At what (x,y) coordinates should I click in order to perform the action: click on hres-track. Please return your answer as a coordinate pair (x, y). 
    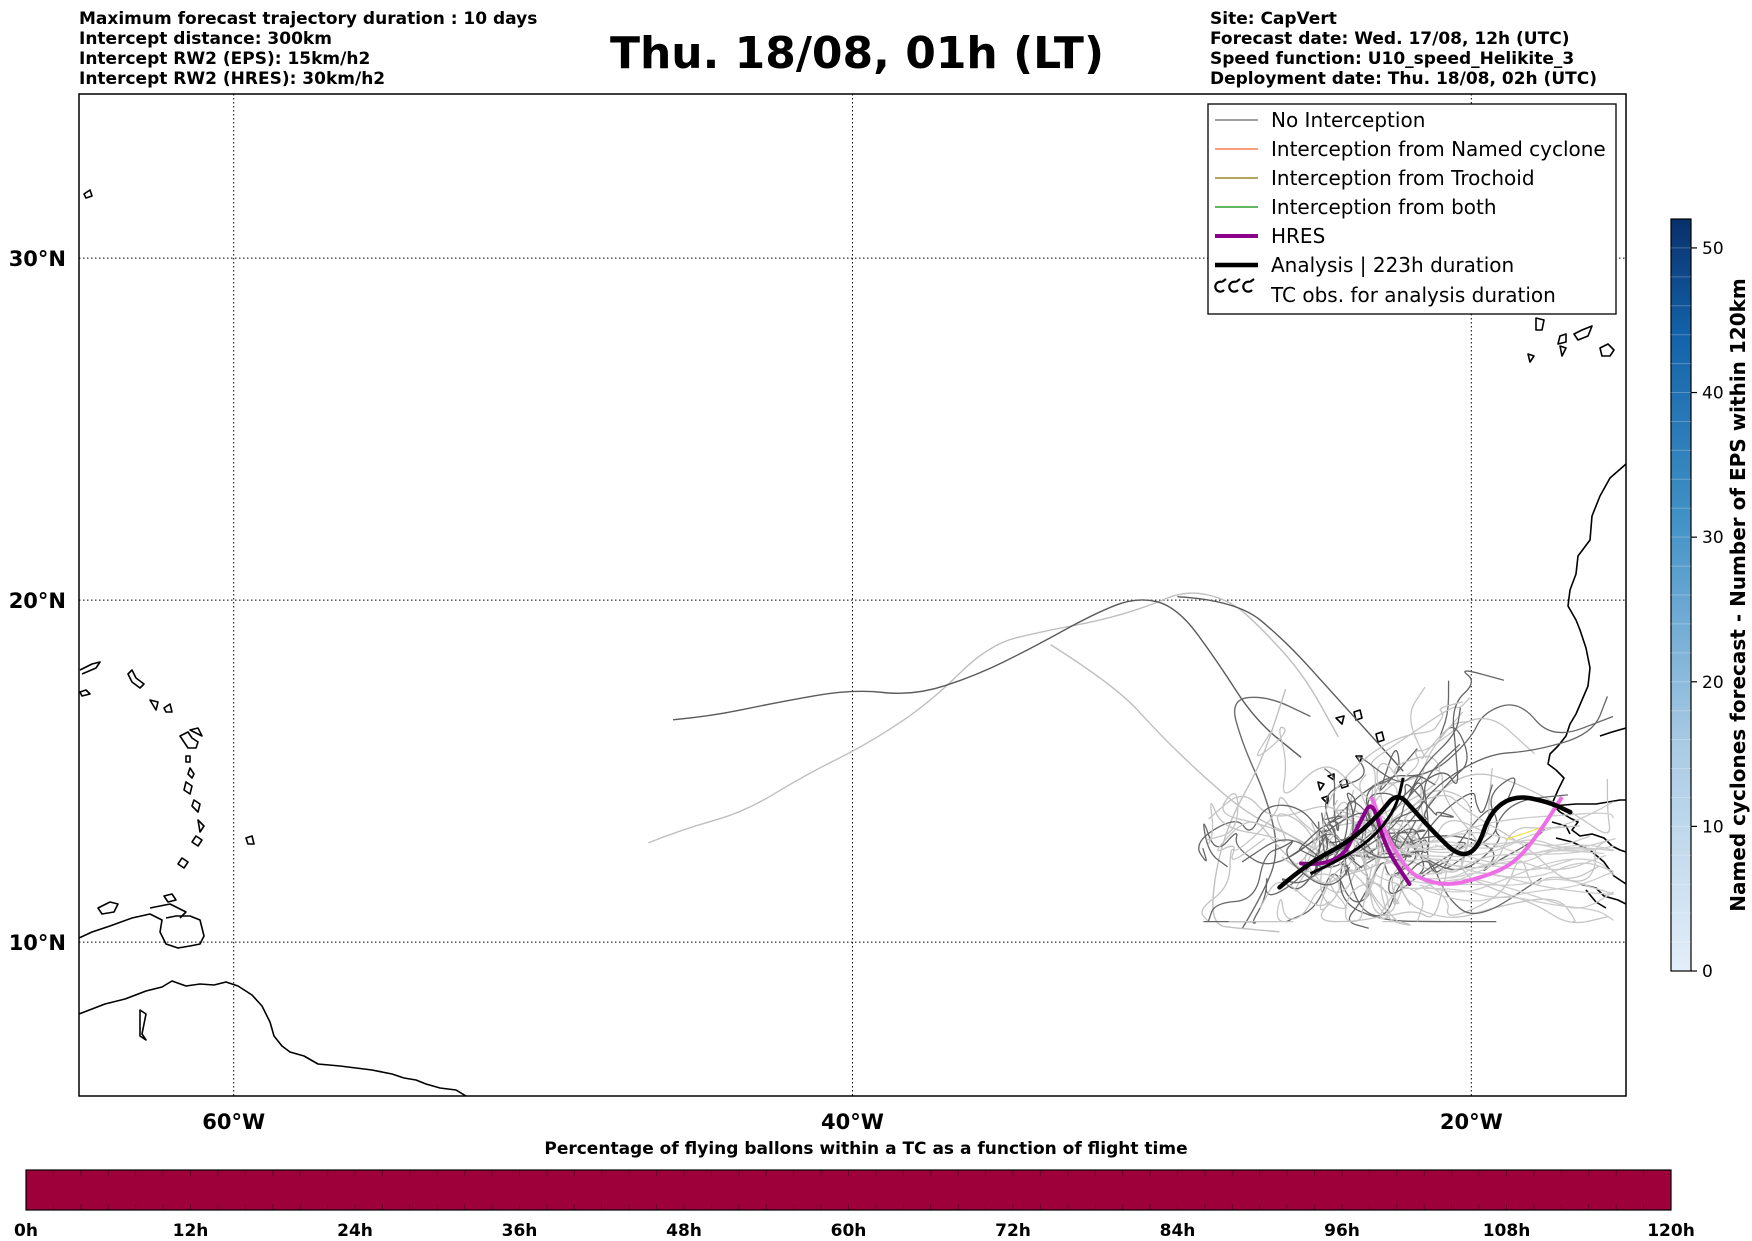
    Looking at the image, I should click on (1355, 845).